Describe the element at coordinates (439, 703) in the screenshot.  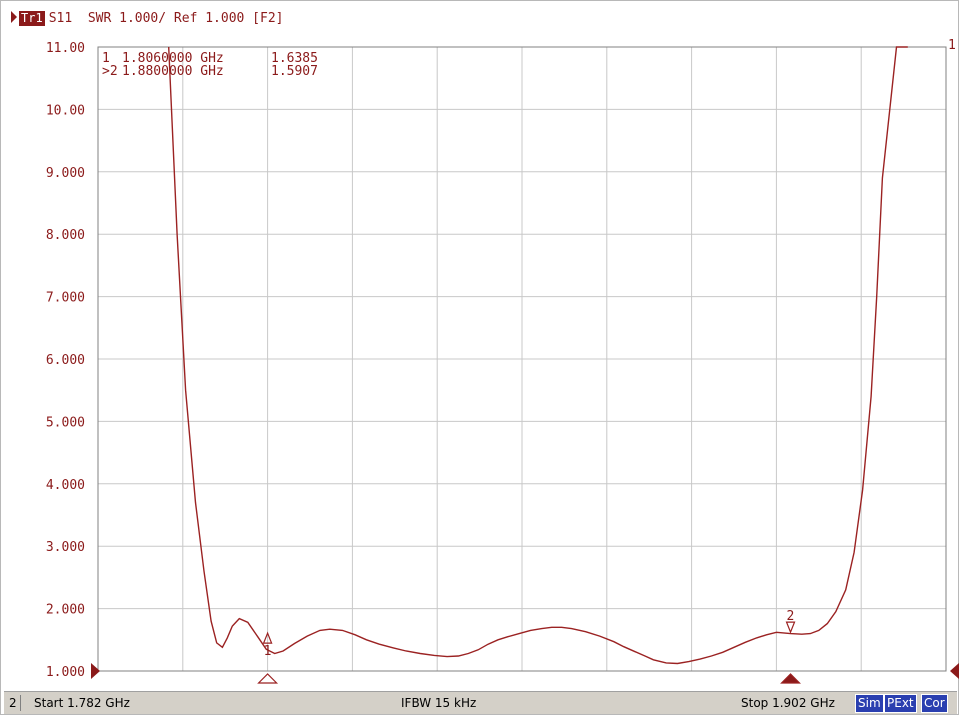
I see `ifbw-setting: IFBW 15 kHz` at that location.